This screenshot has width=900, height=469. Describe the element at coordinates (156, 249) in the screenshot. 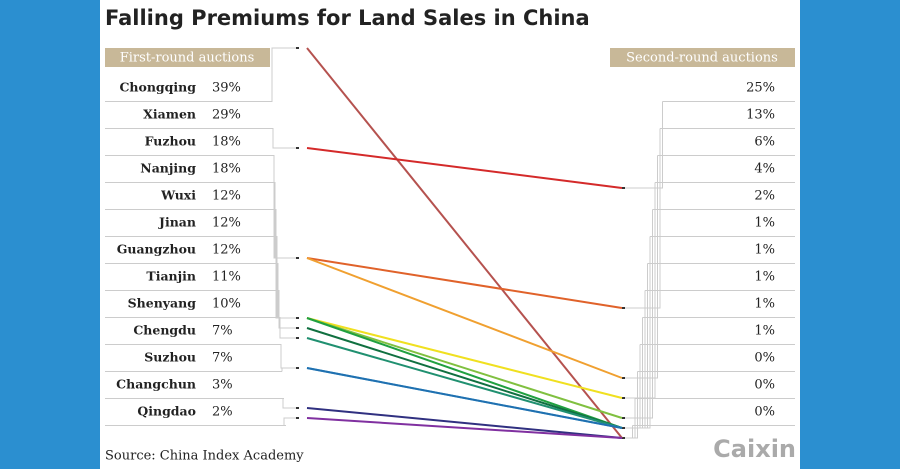

I see `city-label: Guangzhou` at that location.